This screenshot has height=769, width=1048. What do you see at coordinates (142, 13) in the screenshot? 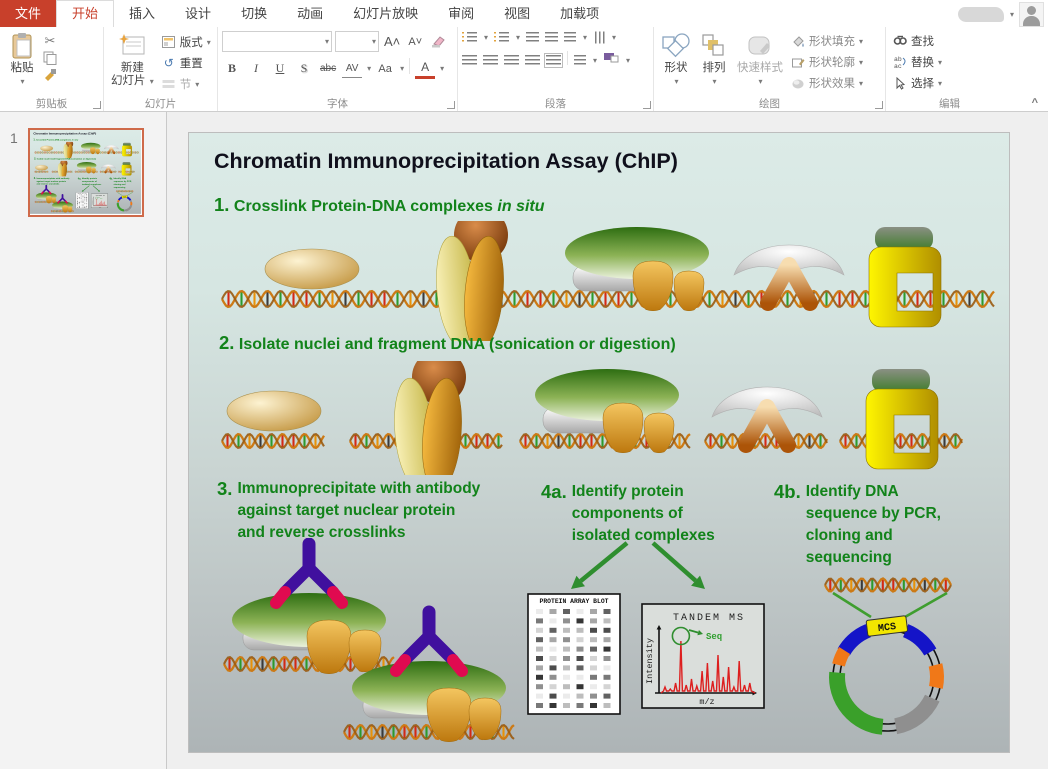
I see `tab-insert: 插入` at bounding box center [142, 13].